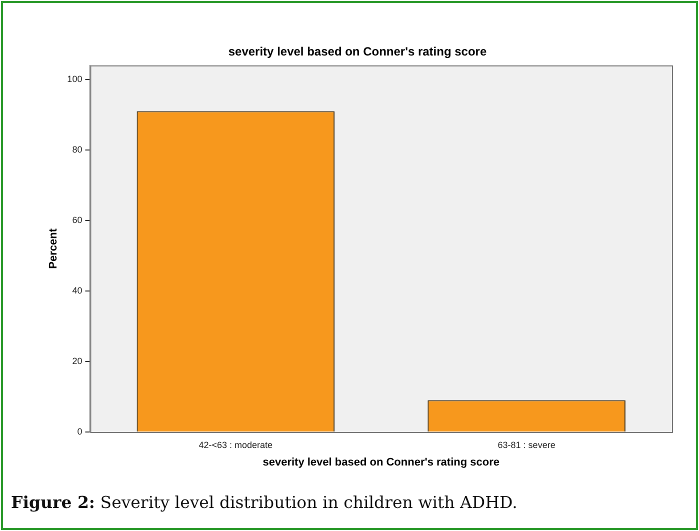 This screenshot has width=699, height=531. What do you see at coordinates (527, 445) in the screenshot?
I see `x-tick-label: 63-81 : severe` at bounding box center [527, 445].